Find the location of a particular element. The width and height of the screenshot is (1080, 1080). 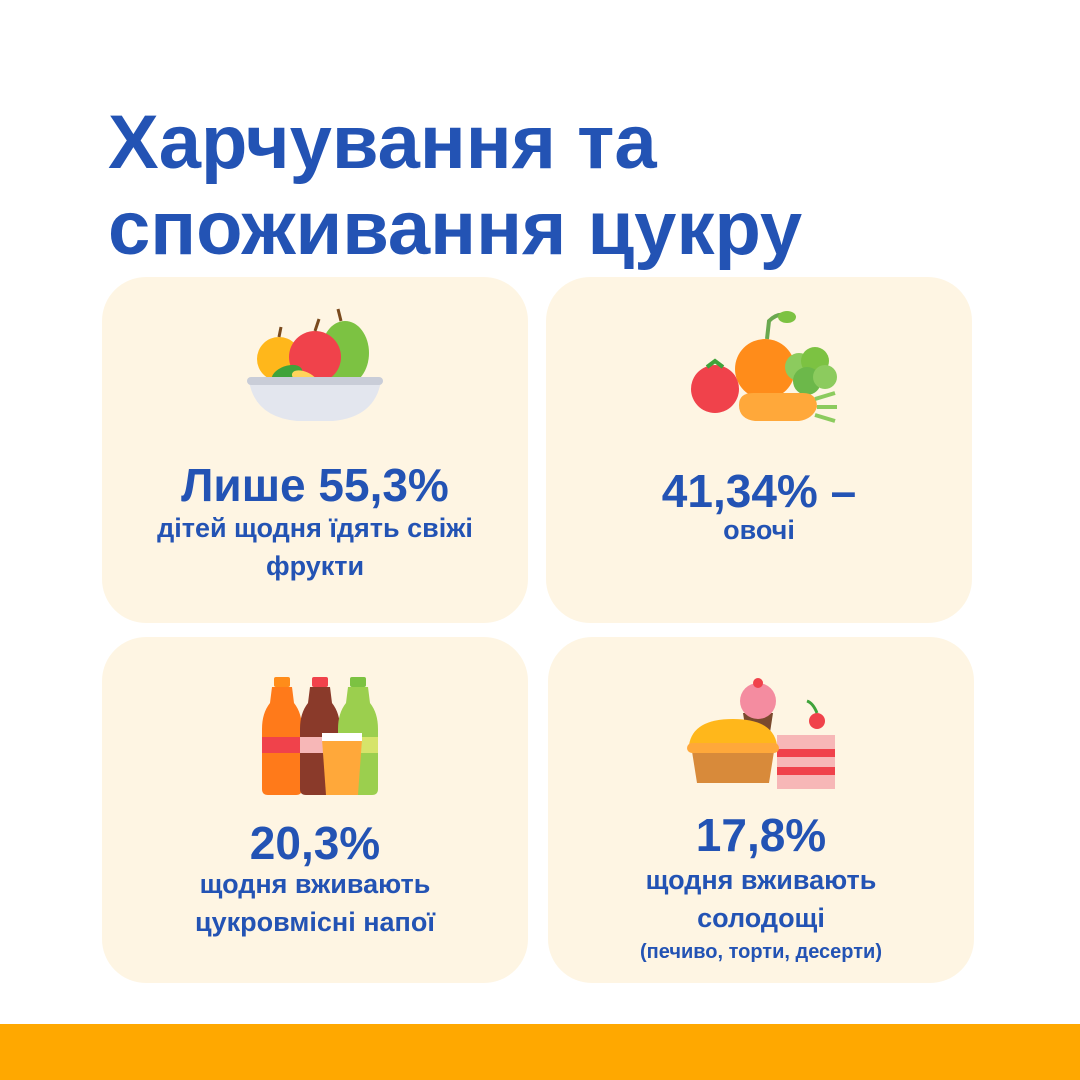

fruit-desc-line-1: дітей щодня їдять свіжі is located at coordinates (315, 528).